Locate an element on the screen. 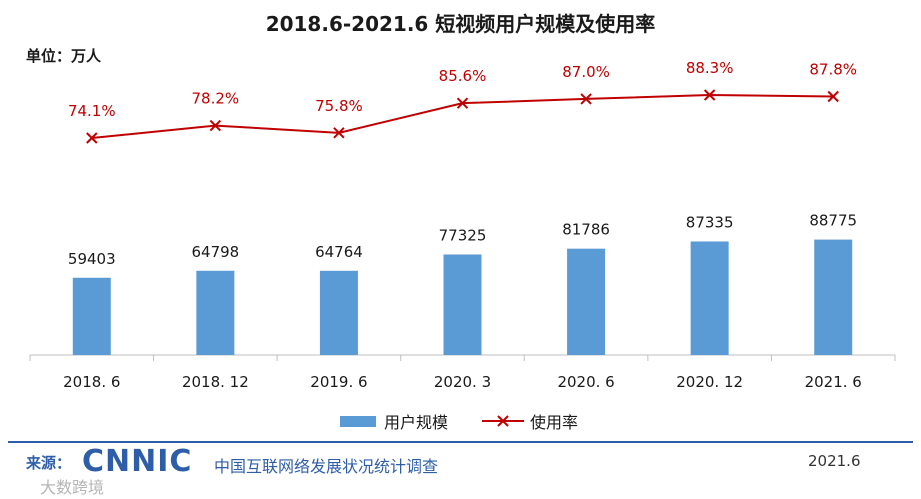 The height and width of the screenshot is (499, 921). x-tick-label: 2018. 12 is located at coordinates (215, 382).